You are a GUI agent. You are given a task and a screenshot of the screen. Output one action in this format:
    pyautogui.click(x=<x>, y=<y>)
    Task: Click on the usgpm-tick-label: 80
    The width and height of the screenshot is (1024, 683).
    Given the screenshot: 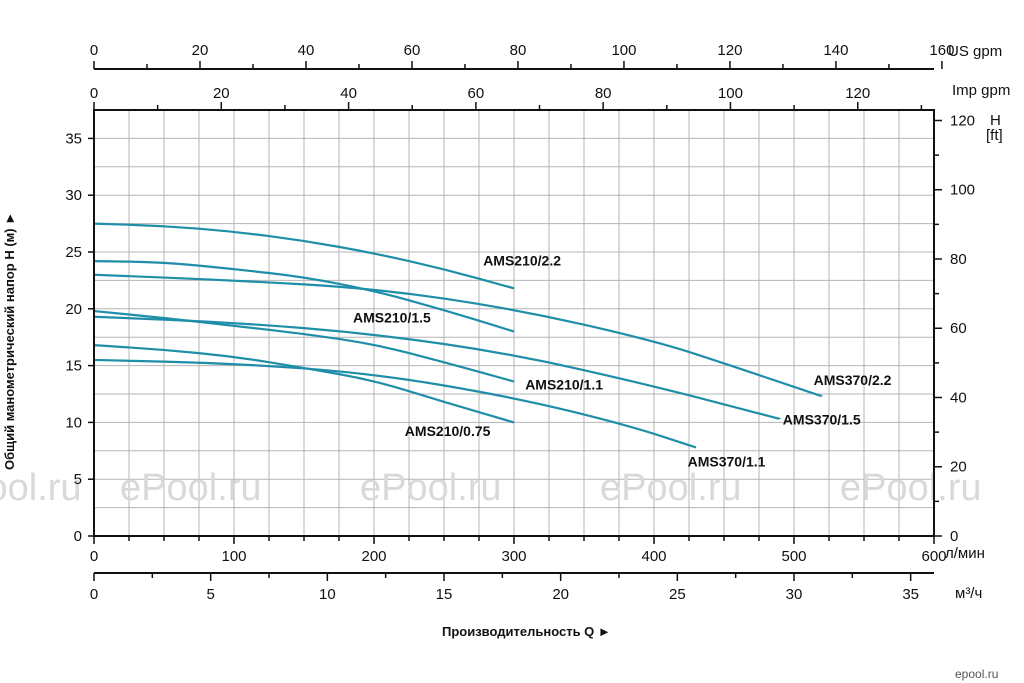 What is the action you would take?
    pyautogui.click(x=518, y=50)
    